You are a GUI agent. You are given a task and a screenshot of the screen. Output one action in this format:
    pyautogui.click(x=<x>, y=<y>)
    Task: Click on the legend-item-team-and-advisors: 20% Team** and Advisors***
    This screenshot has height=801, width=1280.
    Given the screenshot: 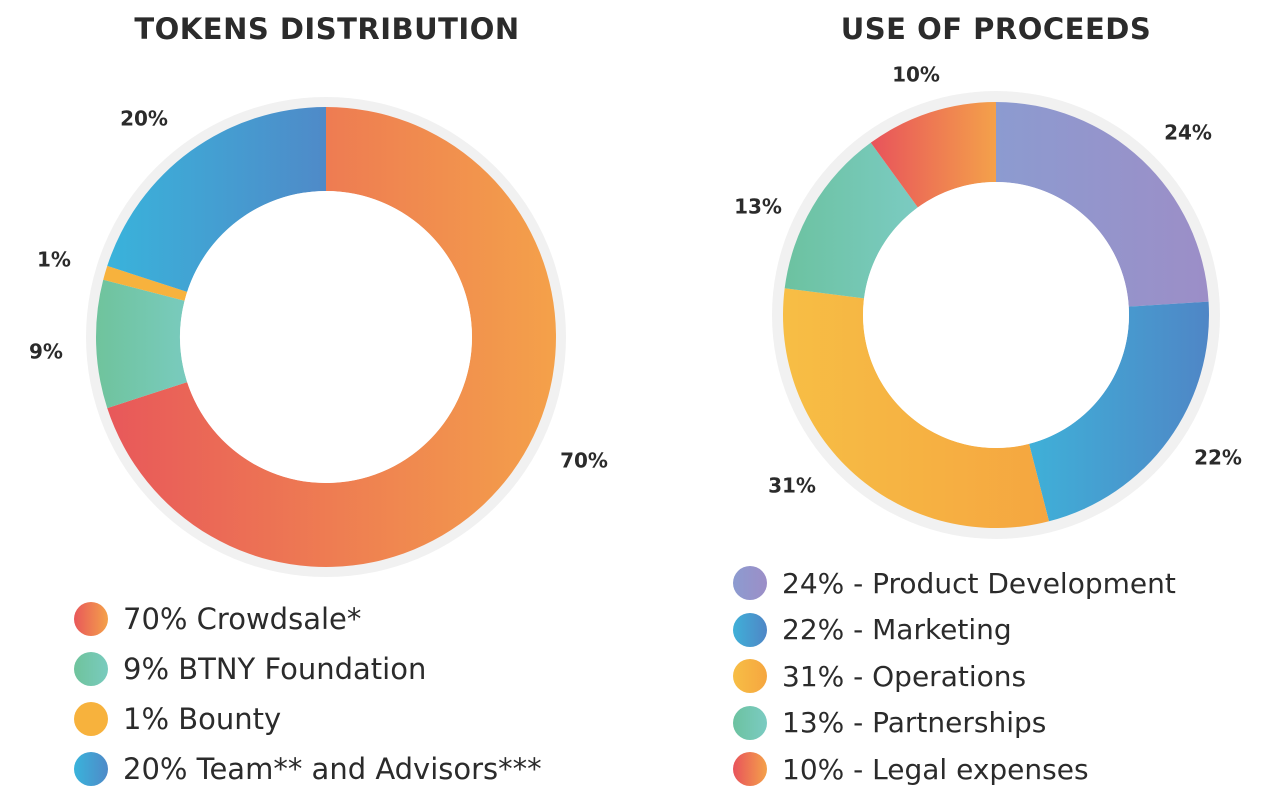 What is the action you would take?
    pyautogui.click(x=308, y=769)
    